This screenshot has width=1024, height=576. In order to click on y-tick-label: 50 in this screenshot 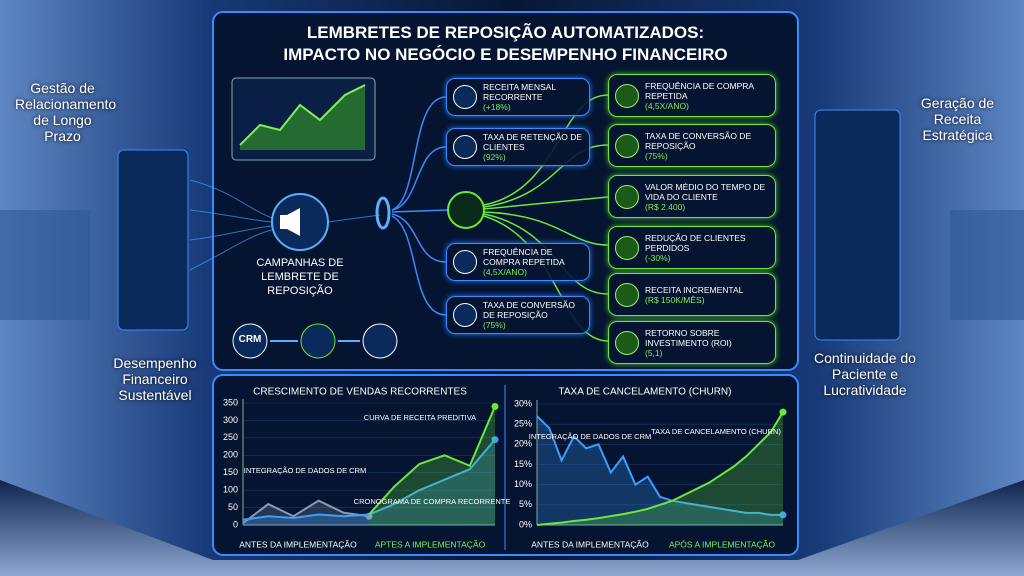, I will do `click(233, 507)`.